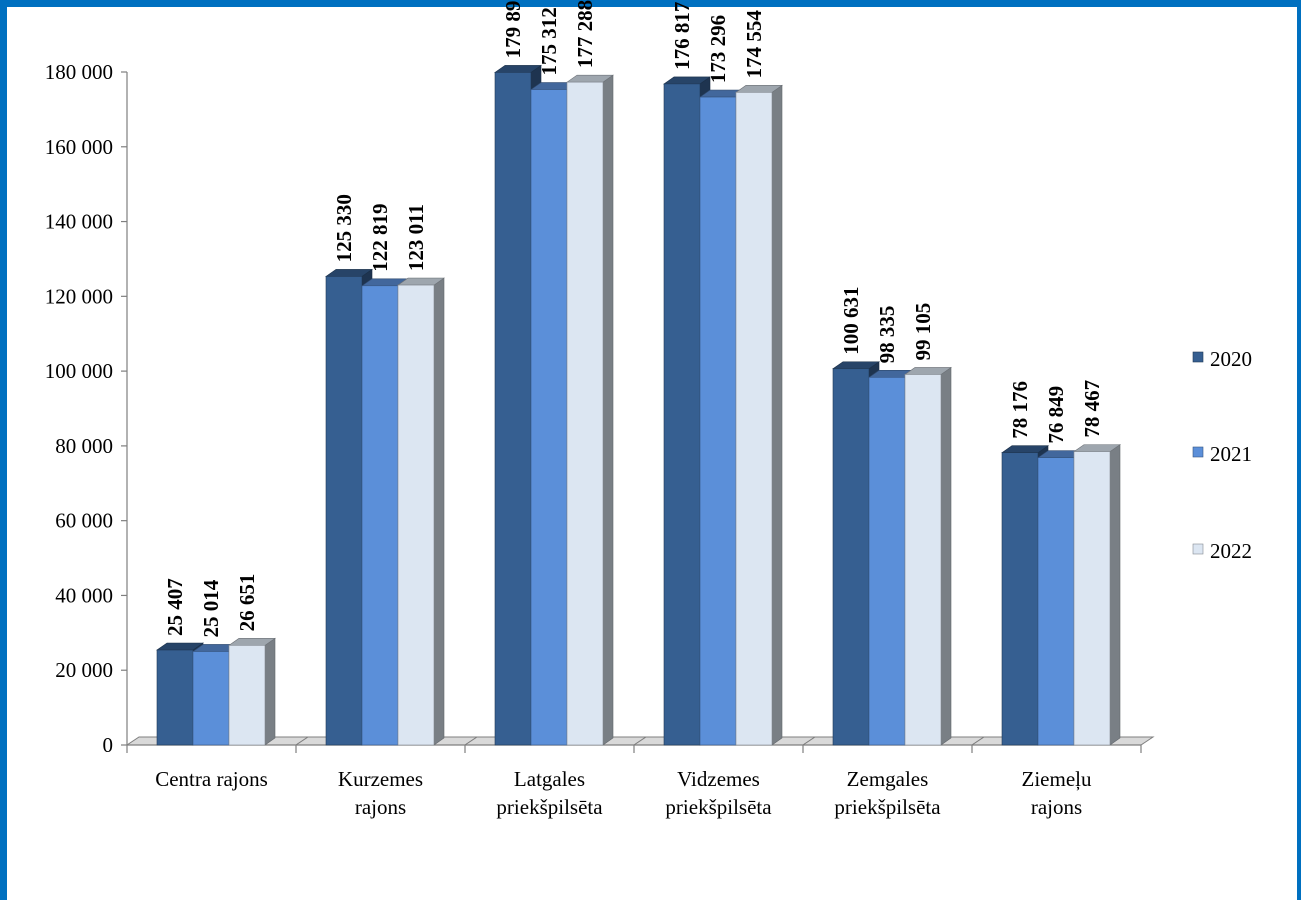 The height and width of the screenshot is (900, 1301). Describe the element at coordinates (1056, 415) in the screenshot. I see `data-label: 76 849` at that location.